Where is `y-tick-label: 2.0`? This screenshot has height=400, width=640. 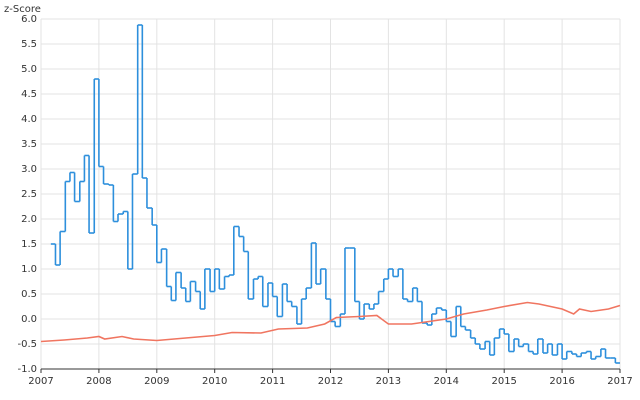 y-tick-label: 2.0 is located at coordinates (29, 219).